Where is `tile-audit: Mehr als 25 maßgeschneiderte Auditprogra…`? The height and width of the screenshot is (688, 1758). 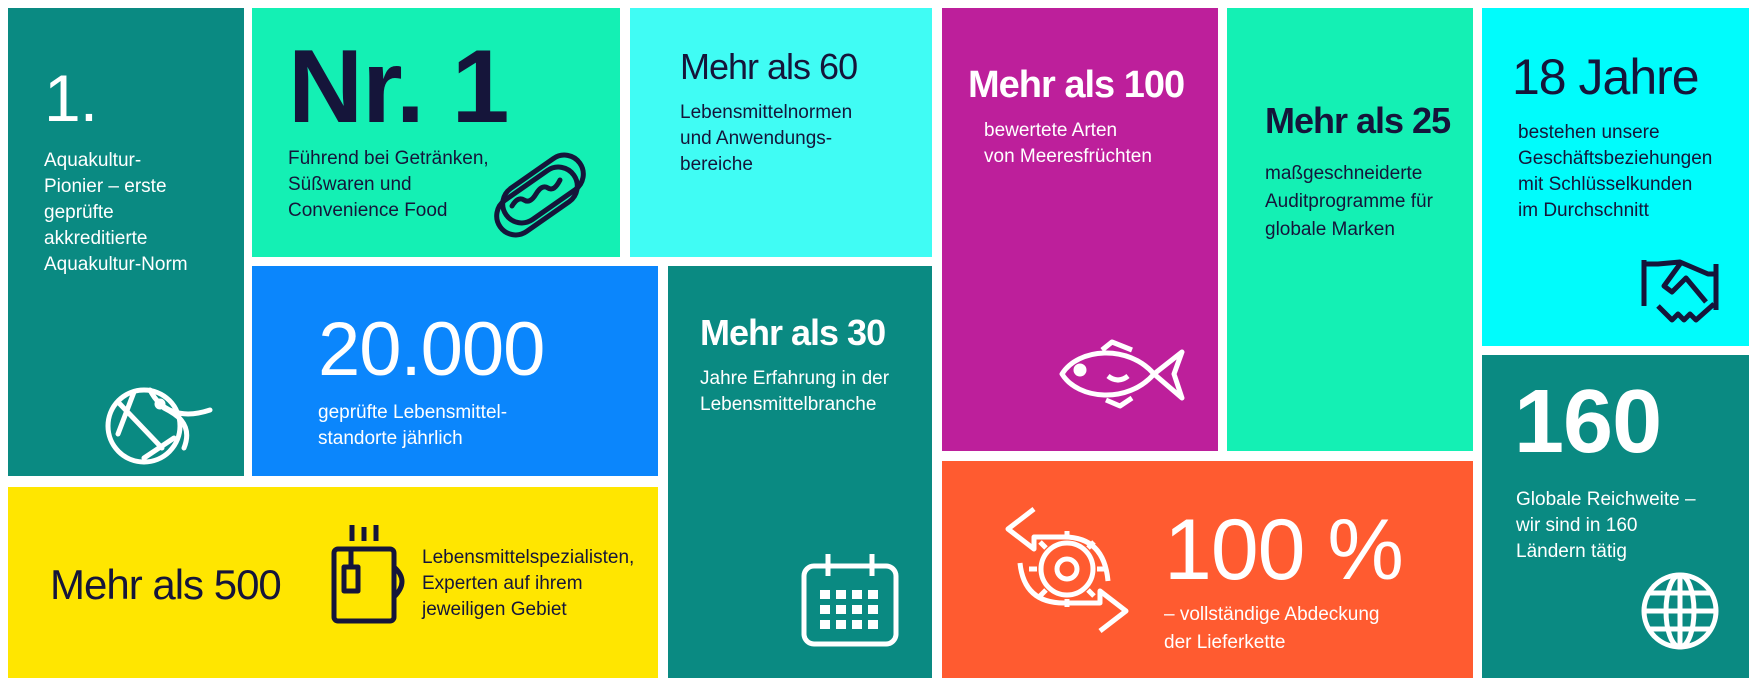
tile-audit: Mehr als 25 maßgeschneiderte Auditprogra… is located at coordinates (1350, 229).